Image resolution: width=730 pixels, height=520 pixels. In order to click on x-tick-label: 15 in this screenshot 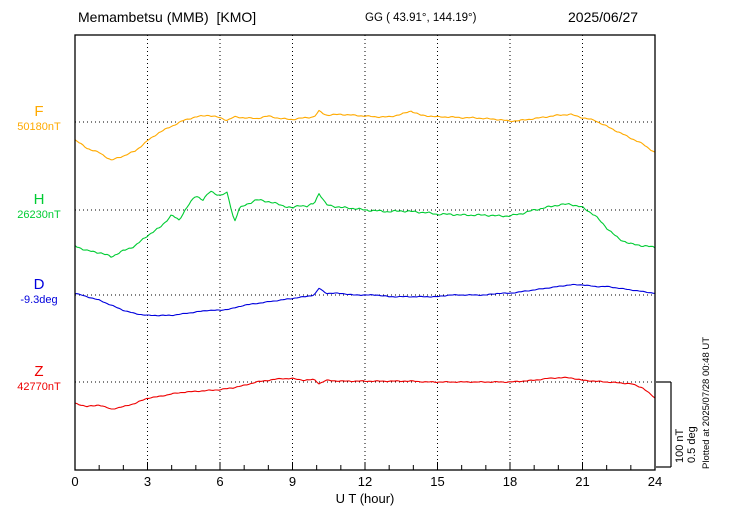, I will do `click(437, 481)`.